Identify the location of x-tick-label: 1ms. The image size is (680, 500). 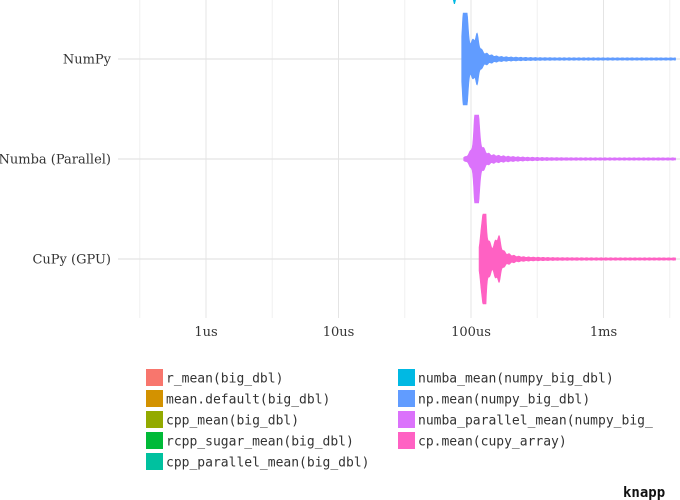
(603, 332).